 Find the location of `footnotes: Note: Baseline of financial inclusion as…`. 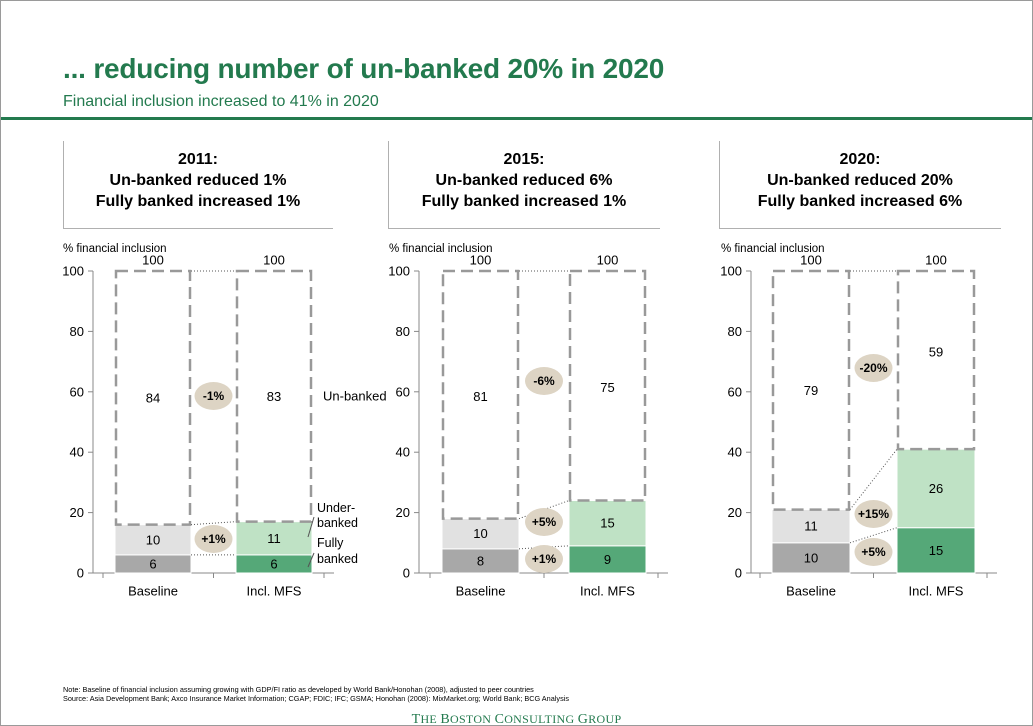

footnotes: Note: Baseline of financial inclusion as… is located at coordinates (316, 694).